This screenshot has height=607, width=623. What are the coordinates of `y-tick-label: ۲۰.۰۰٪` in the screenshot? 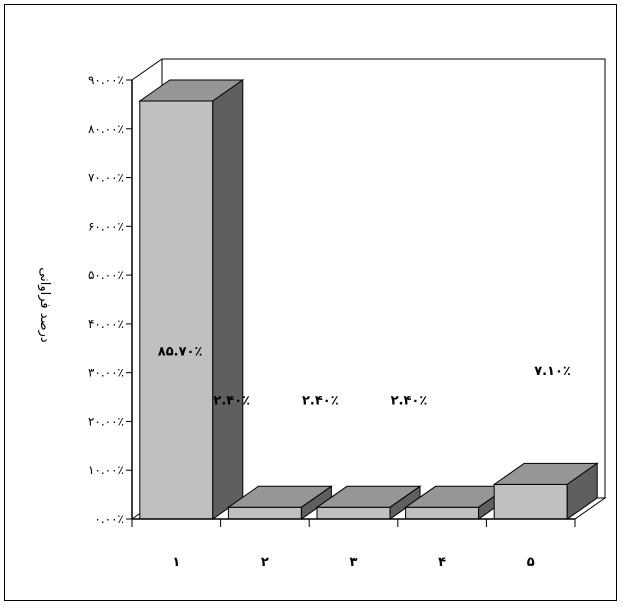 It's located at (106, 421).